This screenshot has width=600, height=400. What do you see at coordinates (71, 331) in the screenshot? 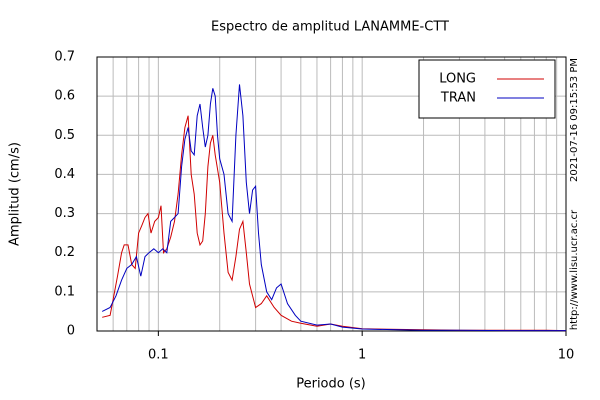
I see `y-tick-label: 0` at bounding box center [71, 331].